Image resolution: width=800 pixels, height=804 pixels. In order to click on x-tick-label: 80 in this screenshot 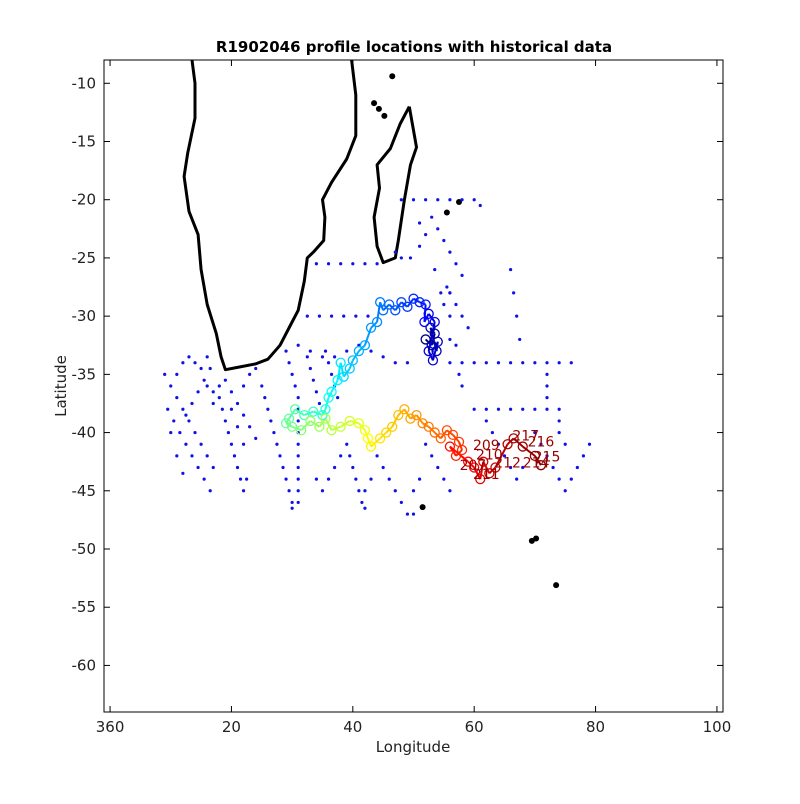, I will do `click(595, 727)`.